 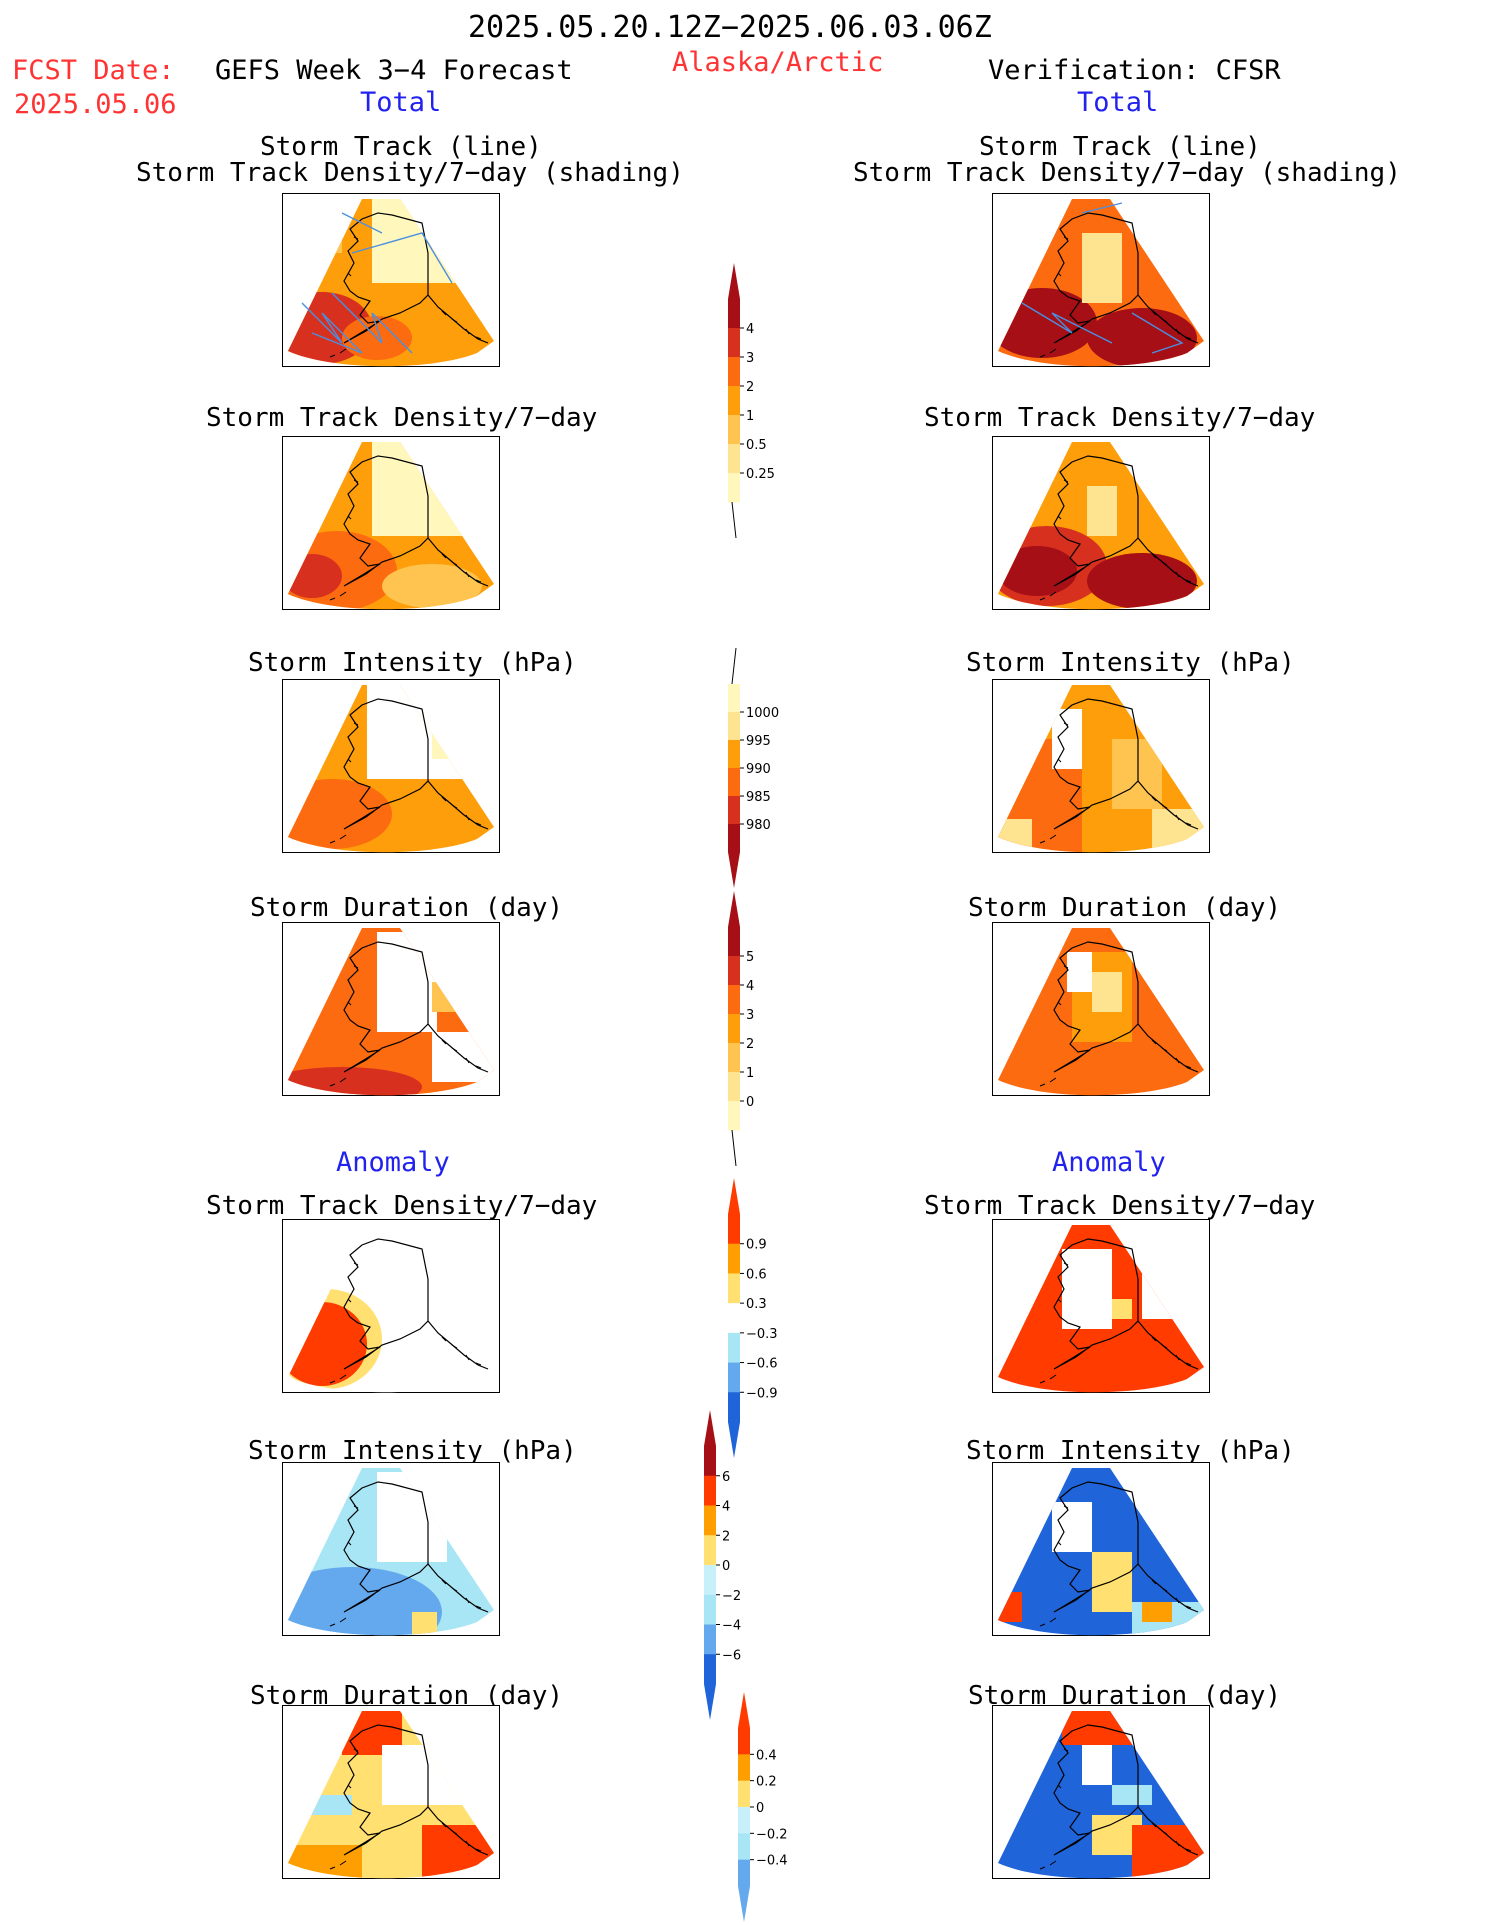 I want to click on left-title-track-line: Storm Track (line), so click(x=401, y=147).